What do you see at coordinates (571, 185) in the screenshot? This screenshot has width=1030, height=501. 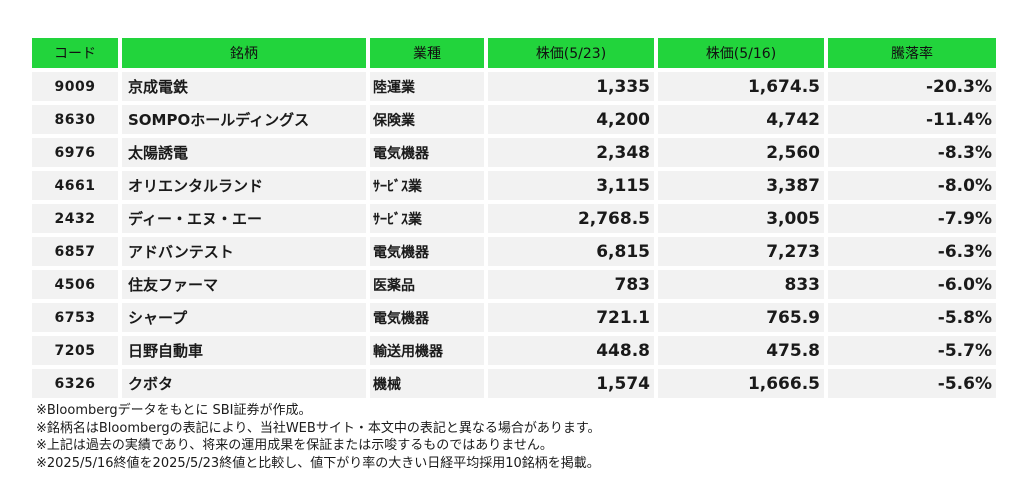 I see `cell-price-0523: 3,115` at bounding box center [571, 185].